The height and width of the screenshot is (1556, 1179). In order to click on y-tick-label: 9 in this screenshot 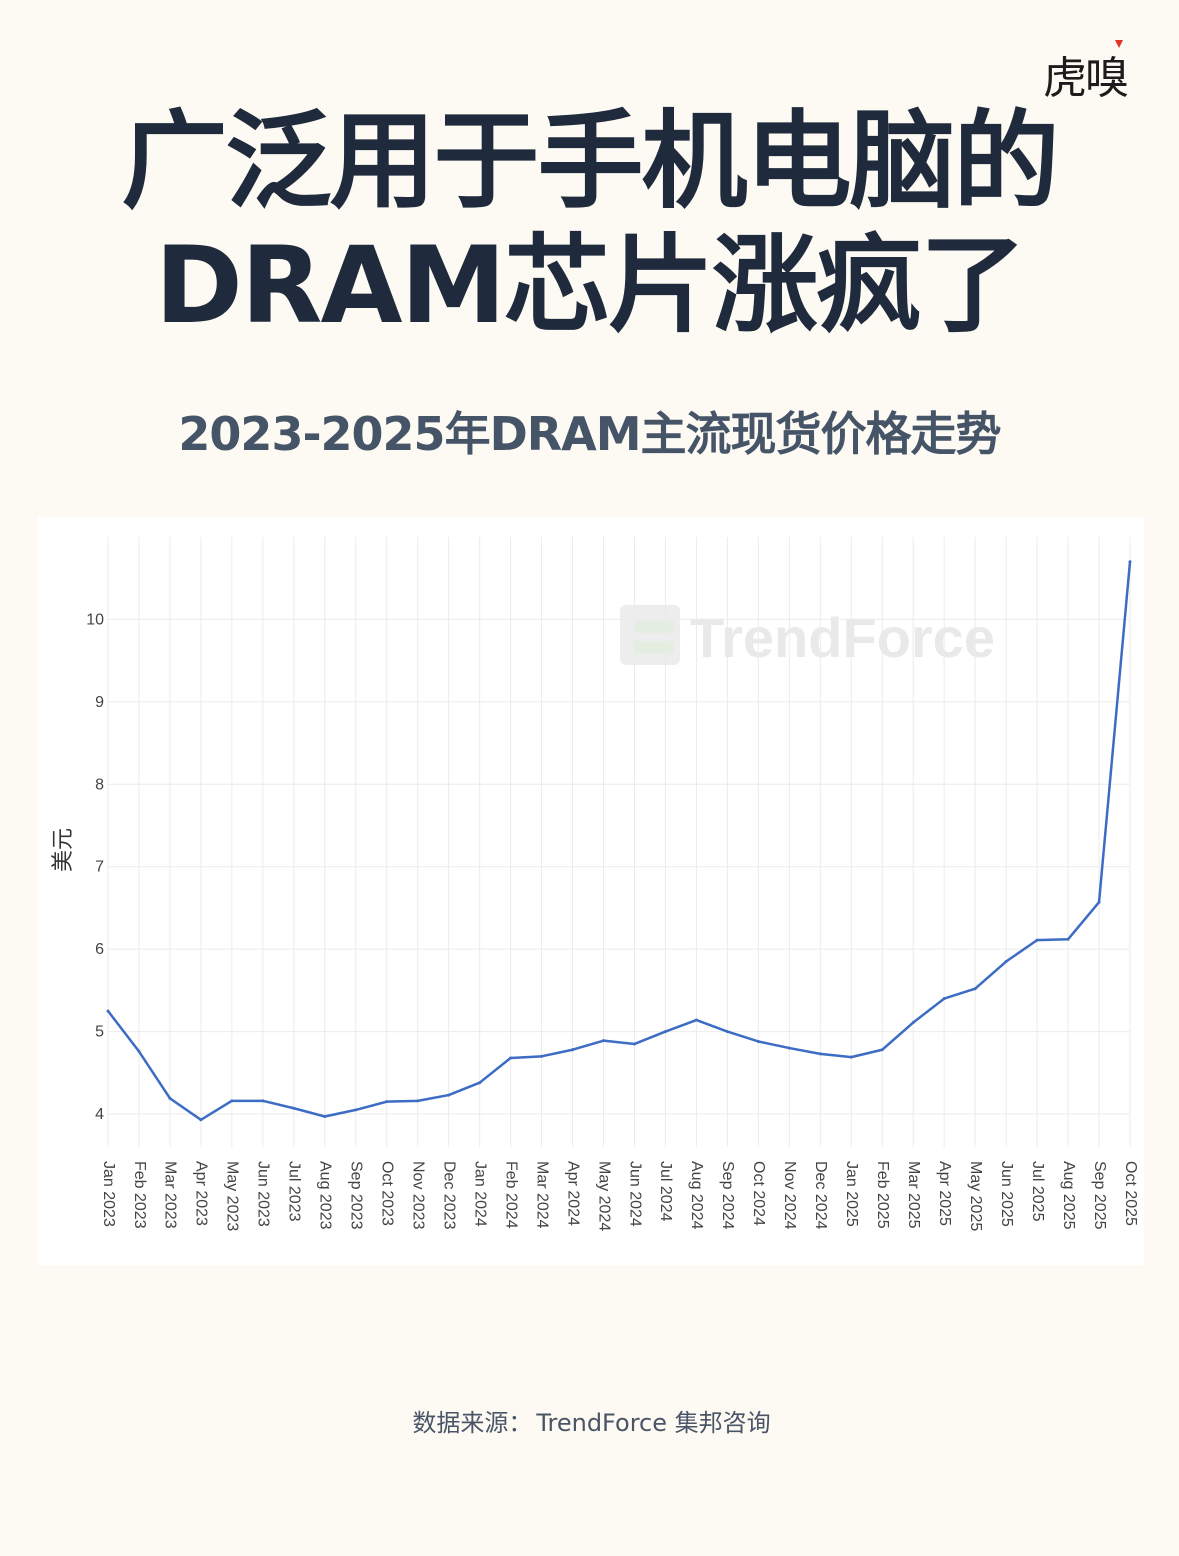, I will do `click(99, 702)`.